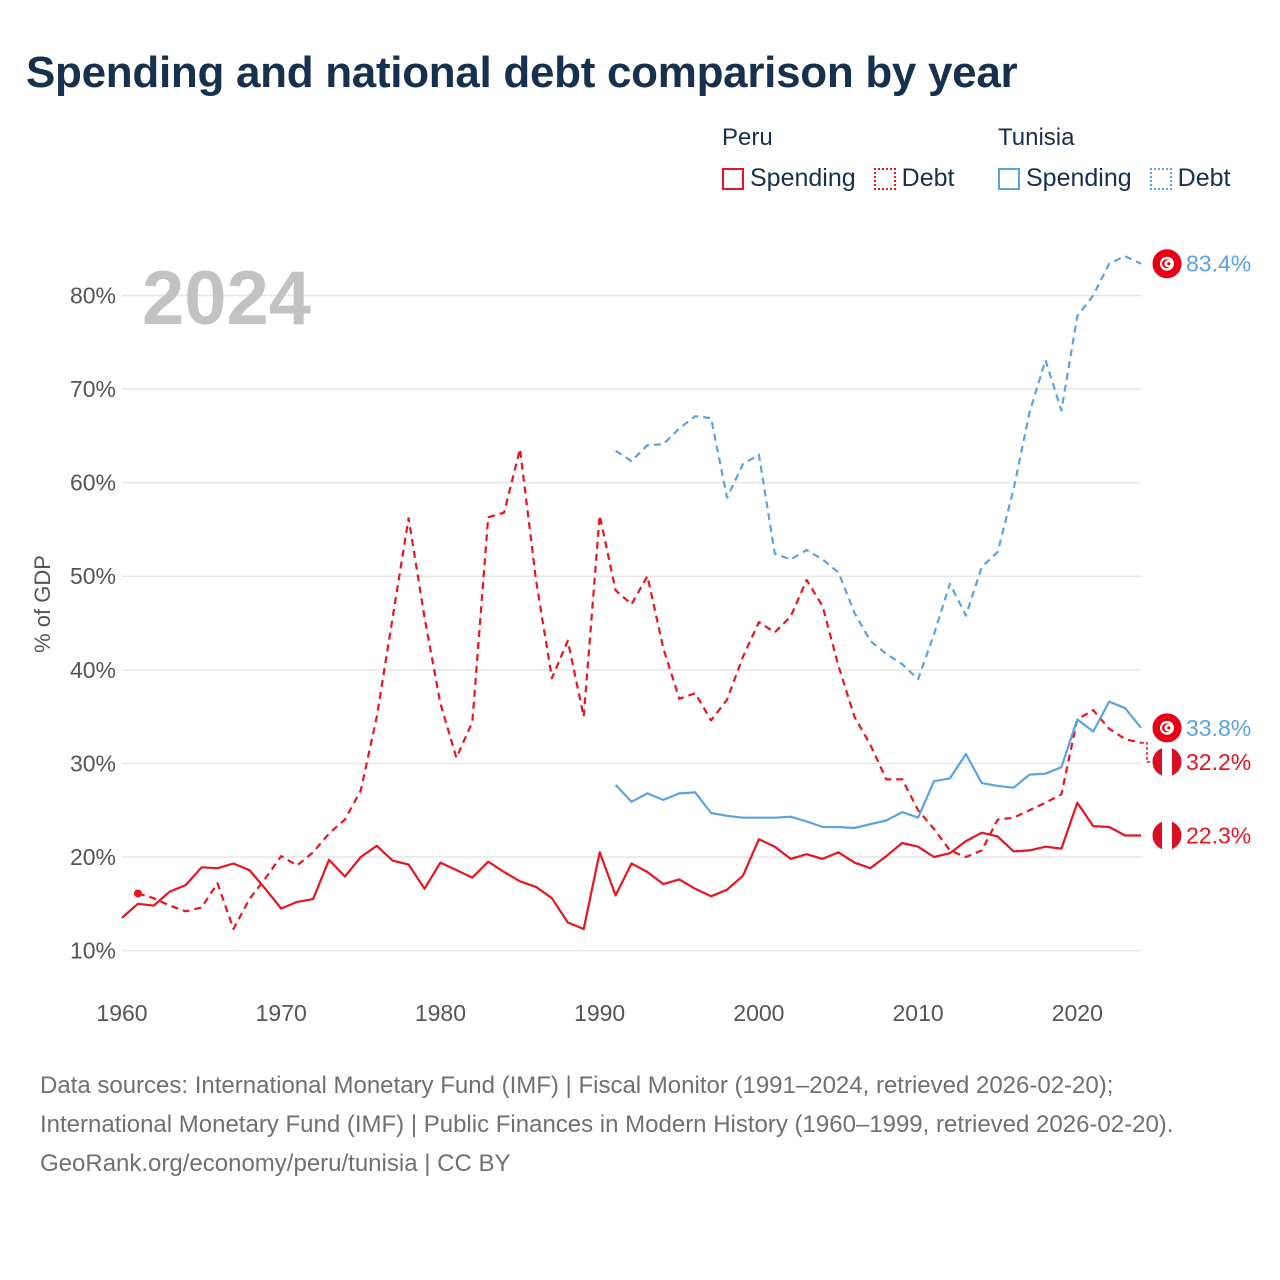 The width and height of the screenshot is (1280, 1280). I want to click on legend-item-tunisia-spending: Spending, so click(1065, 178).